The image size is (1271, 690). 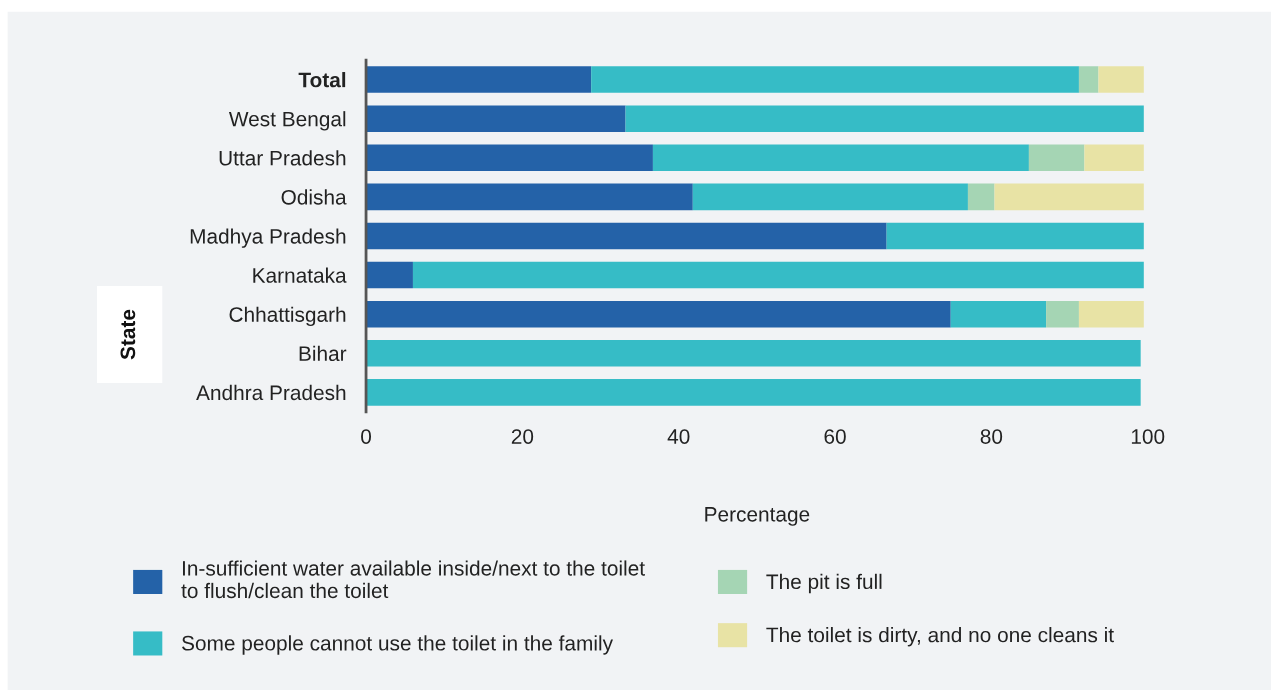 I want to click on legend-label: The pit is full, so click(x=824, y=583).